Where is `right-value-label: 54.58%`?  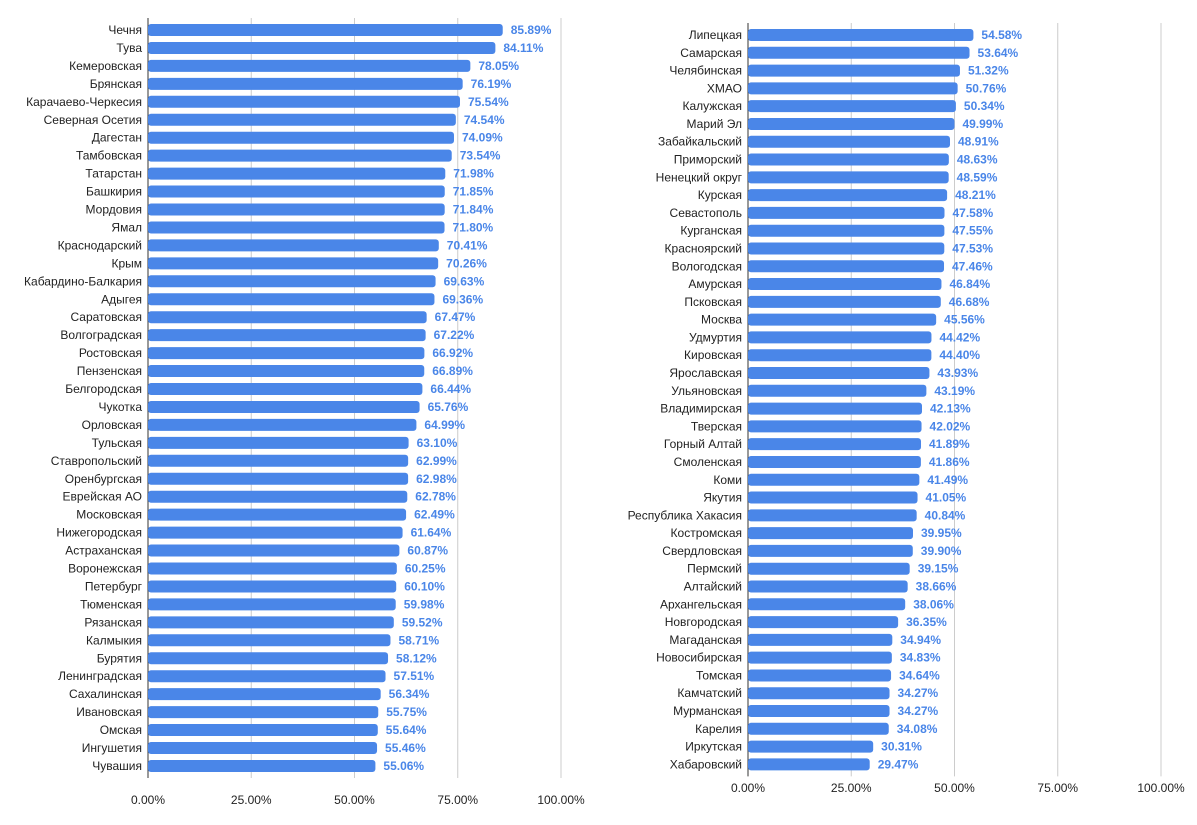
right-value-label: 54.58% is located at coordinates (1001, 35).